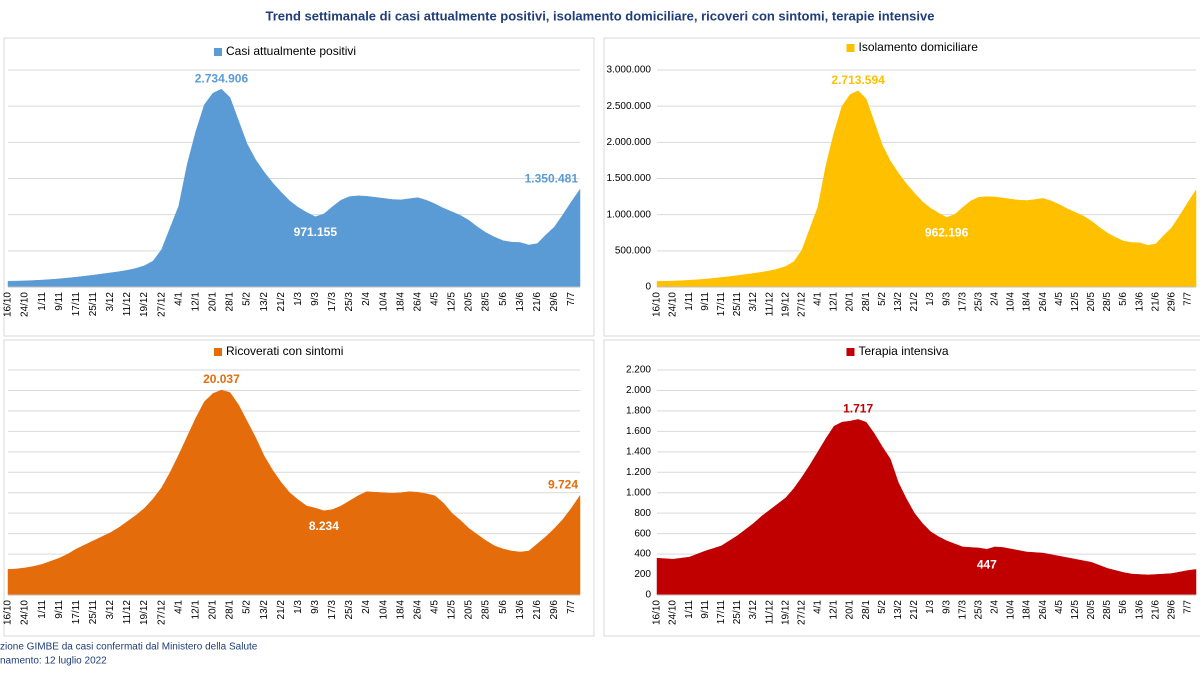  Describe the element at coordinates (221, 379) in the screenshot. I see `data-label: 20.037` at that location.